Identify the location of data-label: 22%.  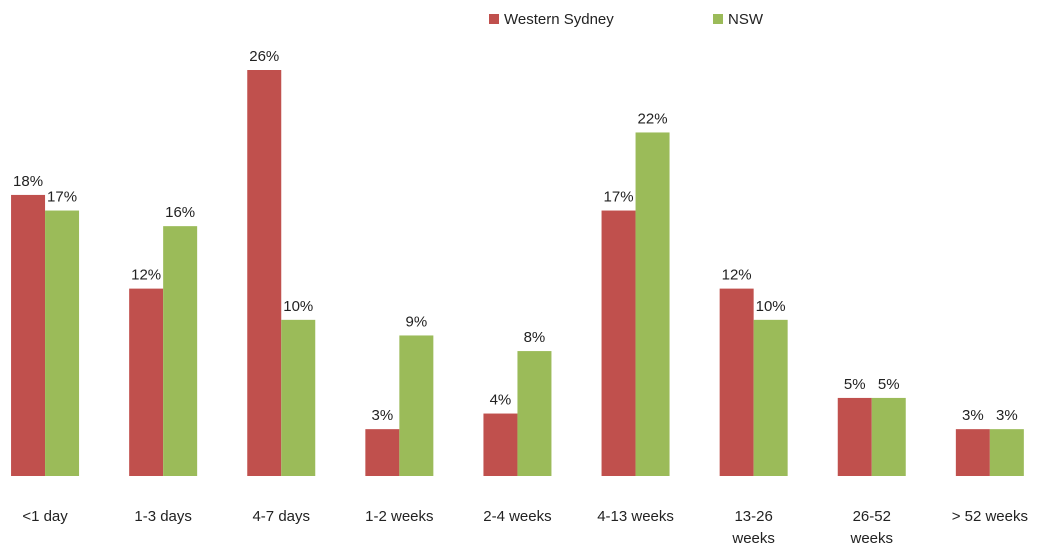
(653, 118).